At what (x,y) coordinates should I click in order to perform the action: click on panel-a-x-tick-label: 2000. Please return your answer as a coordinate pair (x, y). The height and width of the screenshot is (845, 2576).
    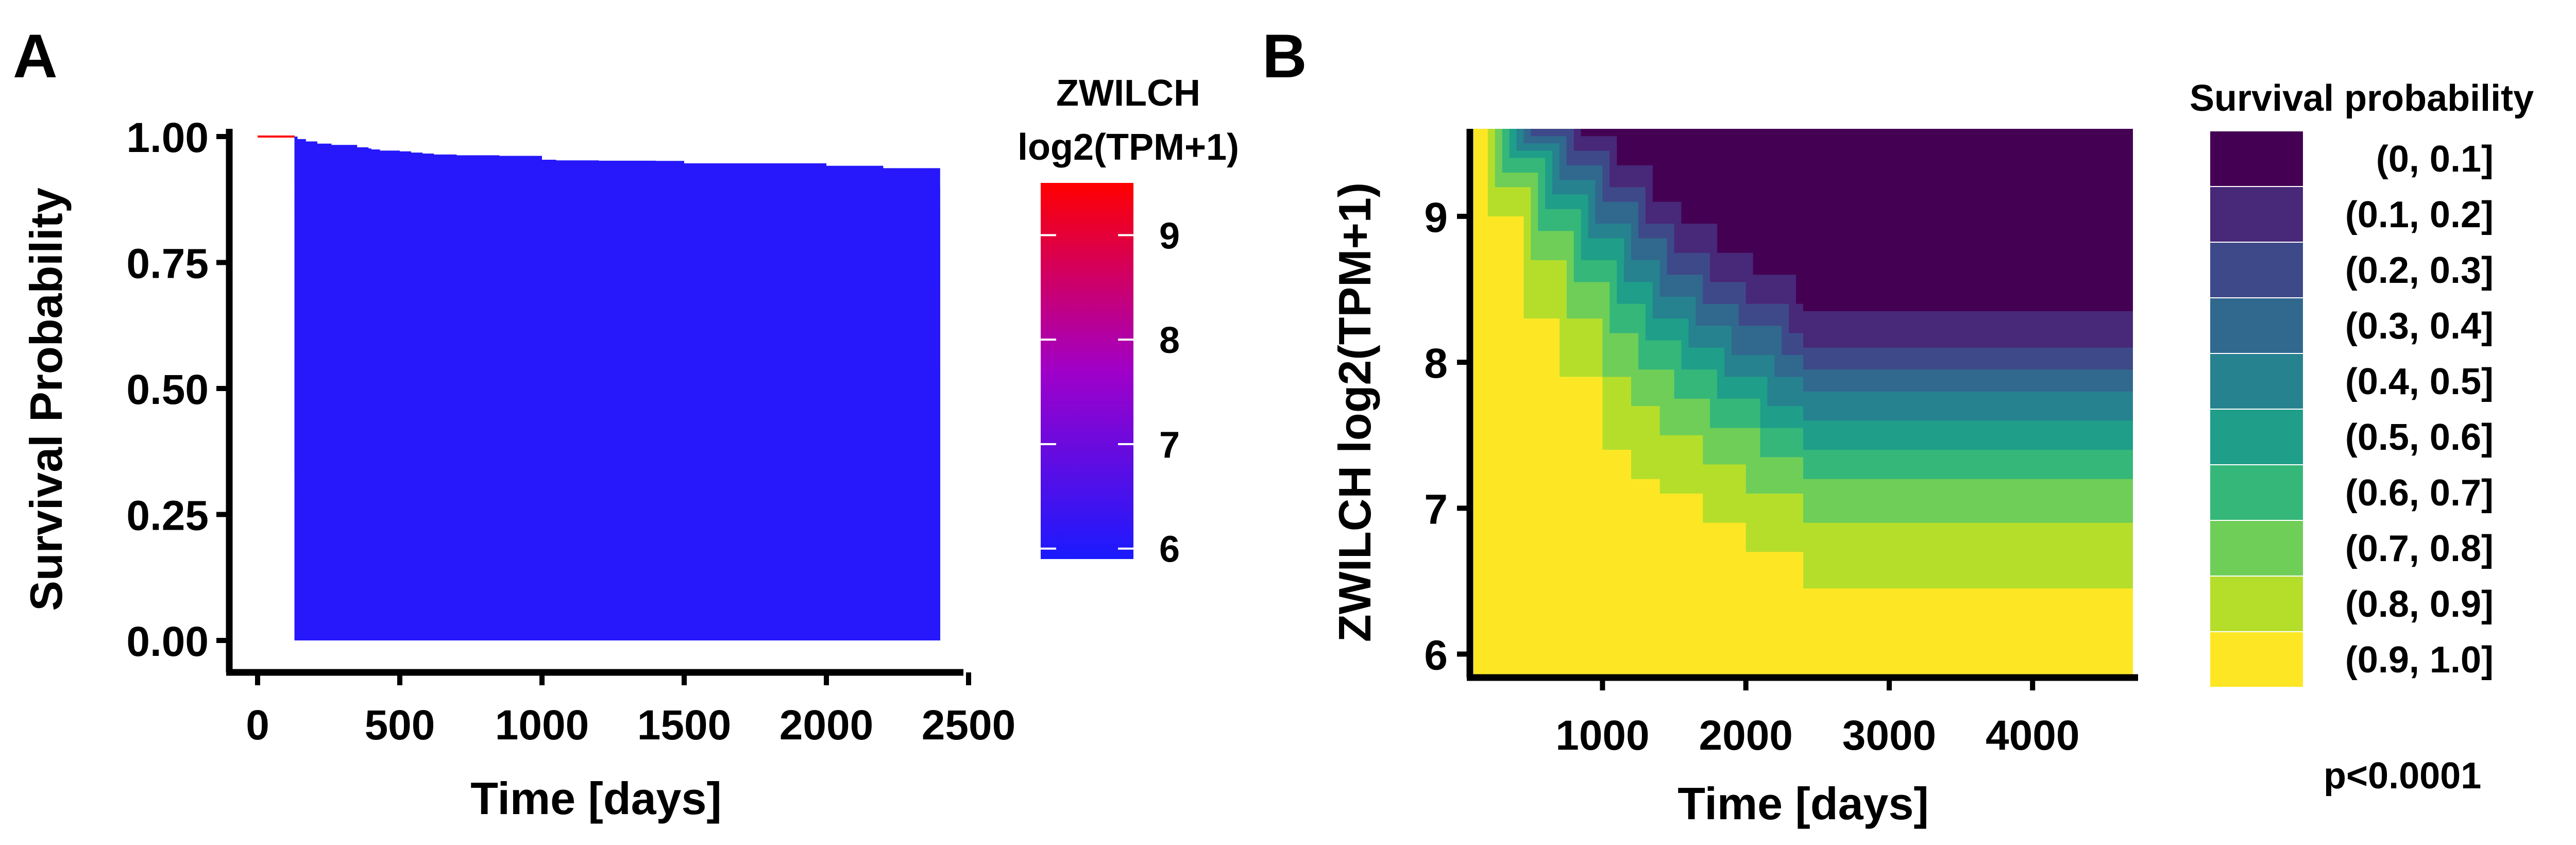
    Looking at the image, I should click on (826, 725).